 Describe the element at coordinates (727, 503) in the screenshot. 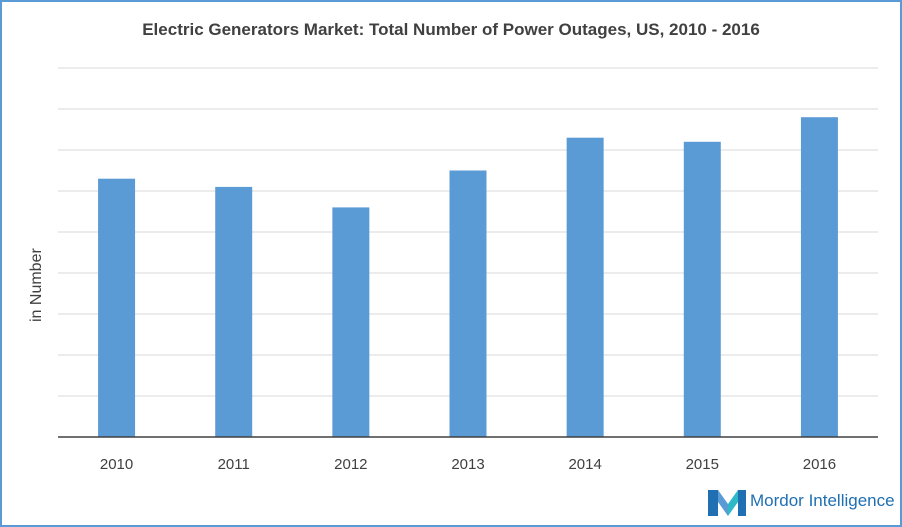

I see `mordor-logo-icon` at that location.